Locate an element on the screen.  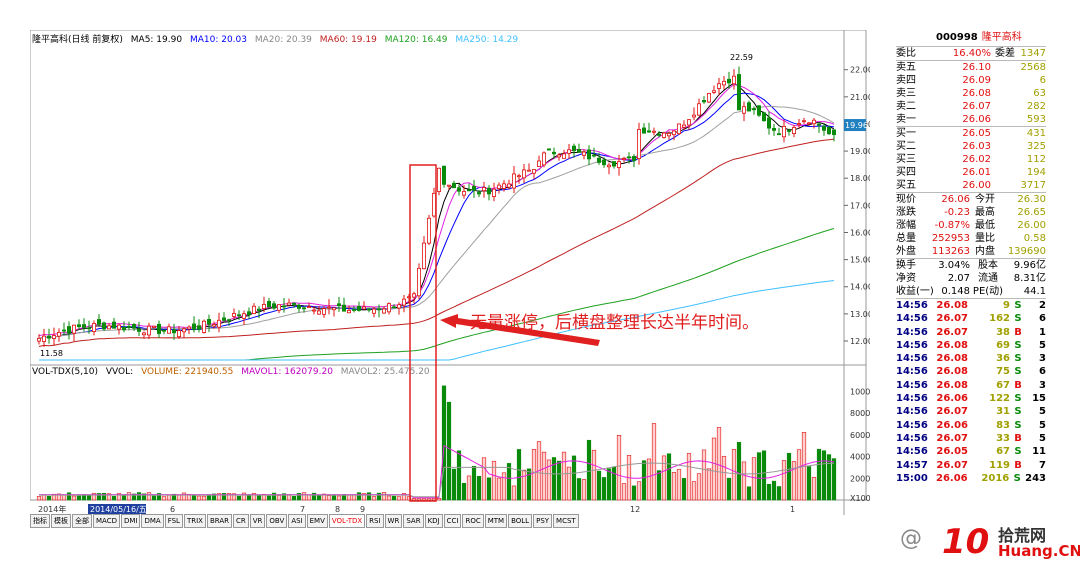
volume-axis-label: 10000 is located at coordinates (860, 391).